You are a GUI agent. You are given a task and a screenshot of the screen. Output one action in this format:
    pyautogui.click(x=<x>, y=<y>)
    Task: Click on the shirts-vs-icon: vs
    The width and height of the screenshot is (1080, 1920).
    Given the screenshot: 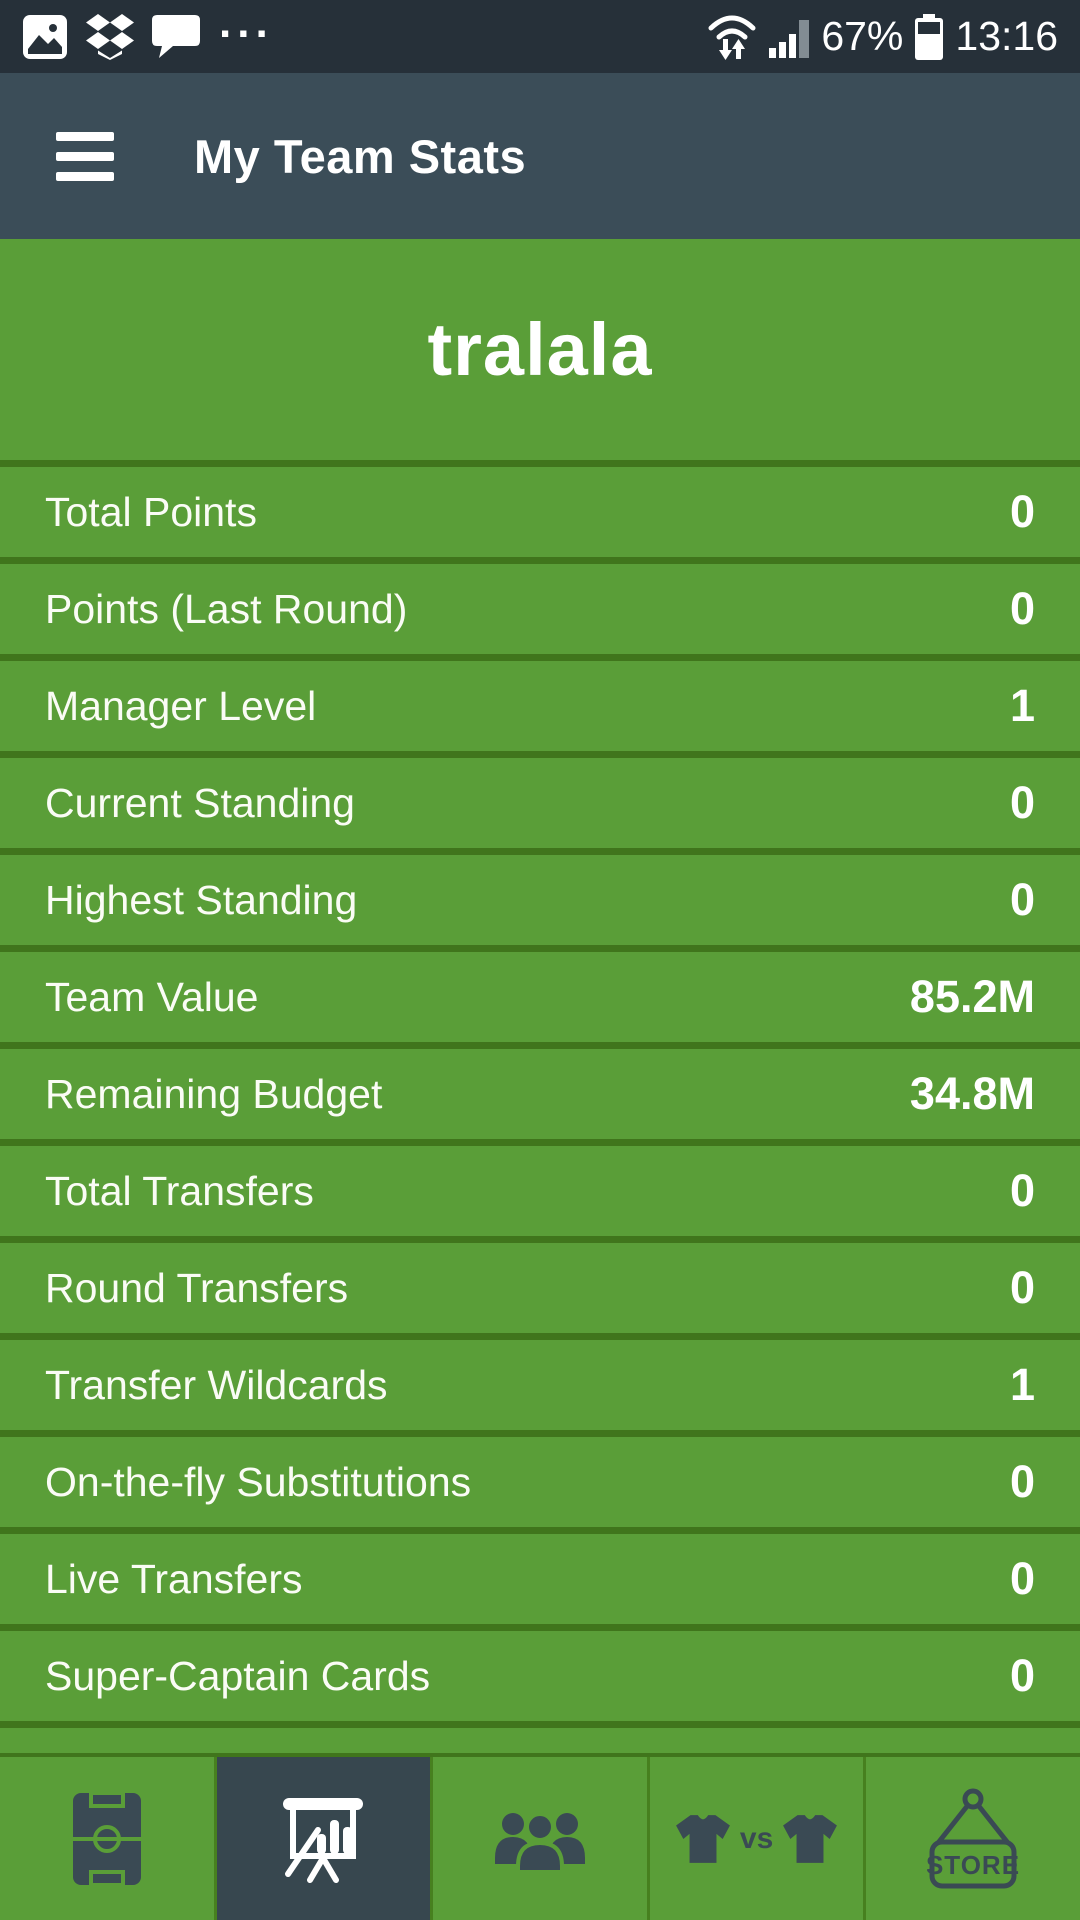 What is the action you would take?
    pyautogui.click(x=756, y=1839)
    